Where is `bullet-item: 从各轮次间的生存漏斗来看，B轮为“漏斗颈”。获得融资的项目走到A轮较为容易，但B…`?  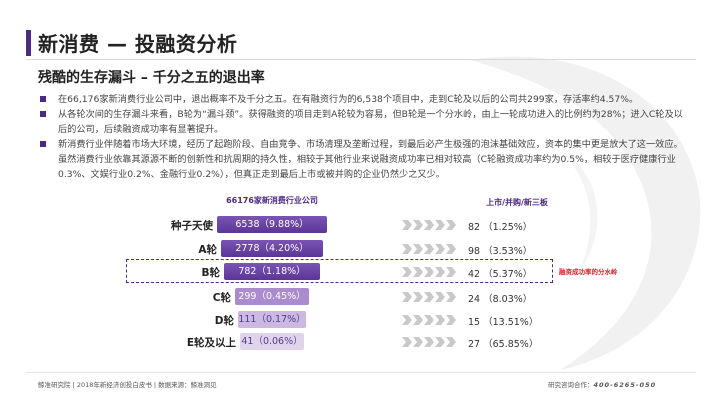 bullet-item: 从各轮次间的生存漏斗来看，B轮为“漏斗颈”。获得融资的项目走到A轮较为容易，但B… is located at coordinates (364, 122).